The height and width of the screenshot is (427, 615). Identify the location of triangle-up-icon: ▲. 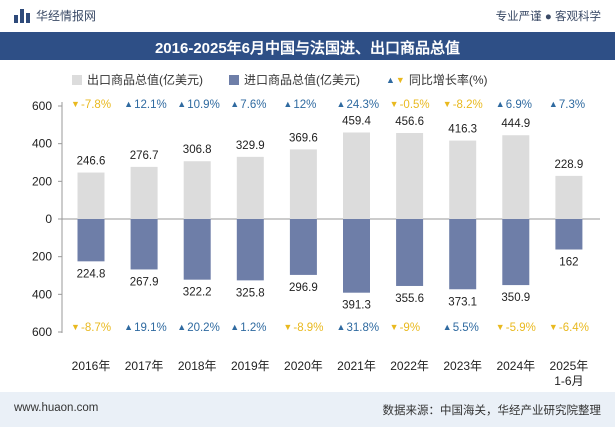
(390, 79).